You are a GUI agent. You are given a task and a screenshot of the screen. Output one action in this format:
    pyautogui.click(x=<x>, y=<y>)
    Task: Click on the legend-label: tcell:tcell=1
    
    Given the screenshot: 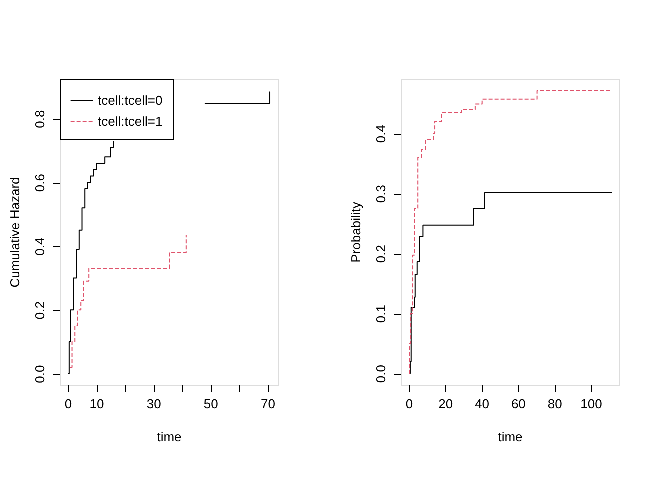 What is the action you would take?
    pyautogui.click(x=130, y=121)
    